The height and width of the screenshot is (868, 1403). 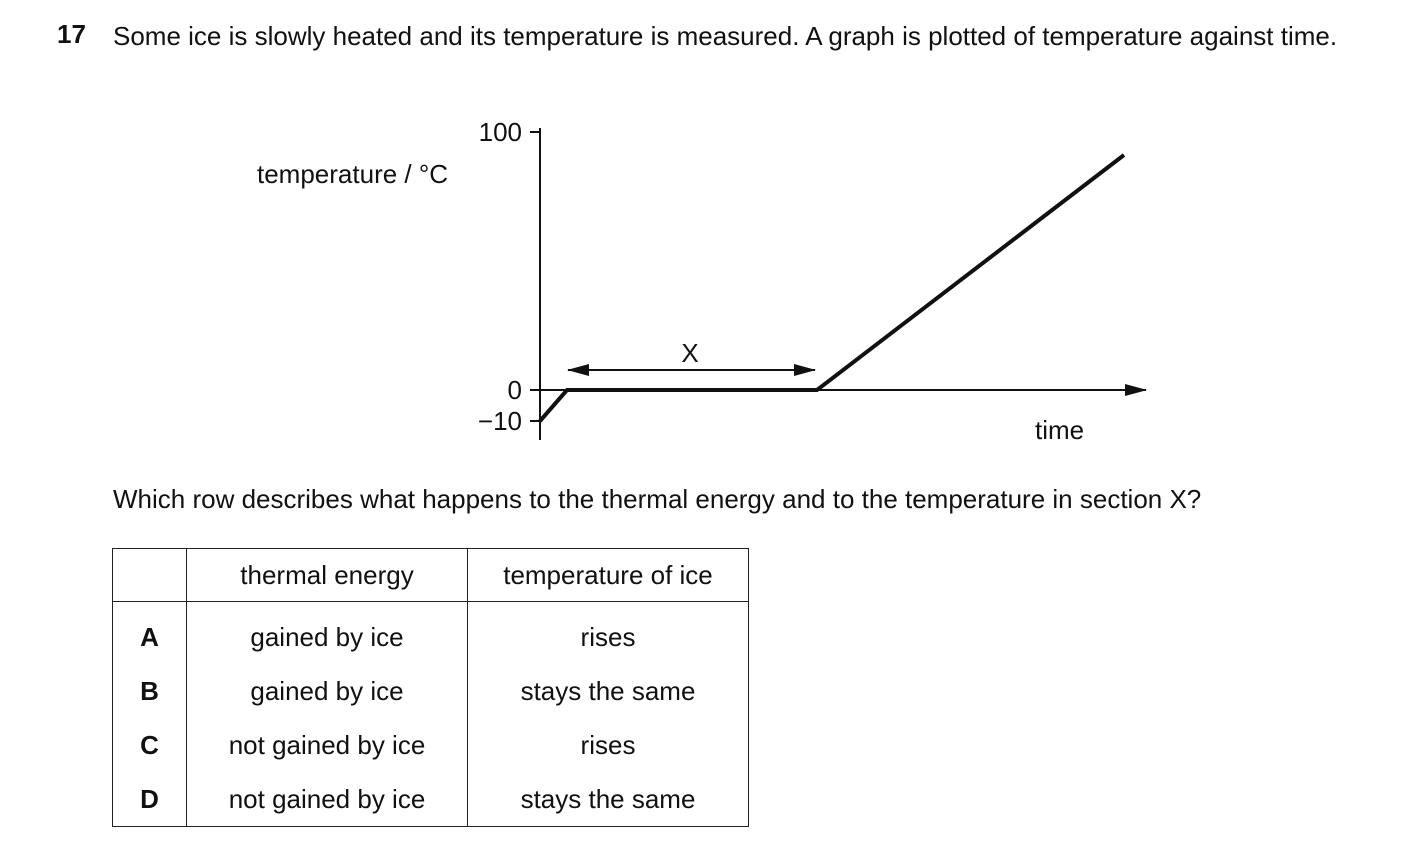 What do you see at coordinates (149, 744) in the screenshot?
I see `option-letter: C` at bounding box center [149, 744].